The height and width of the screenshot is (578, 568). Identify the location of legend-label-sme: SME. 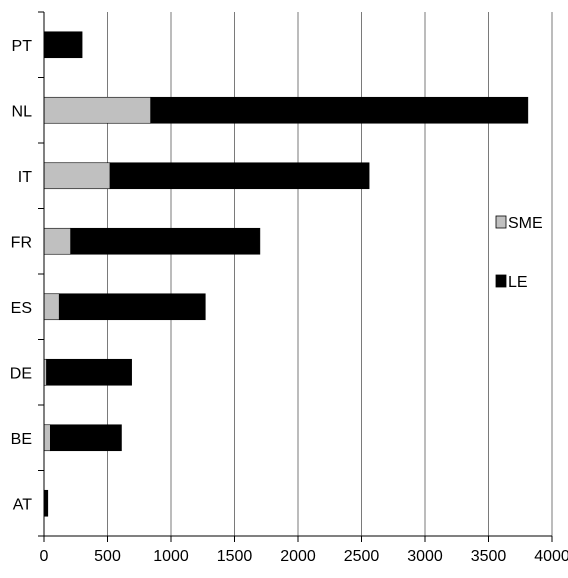
(525, 223).